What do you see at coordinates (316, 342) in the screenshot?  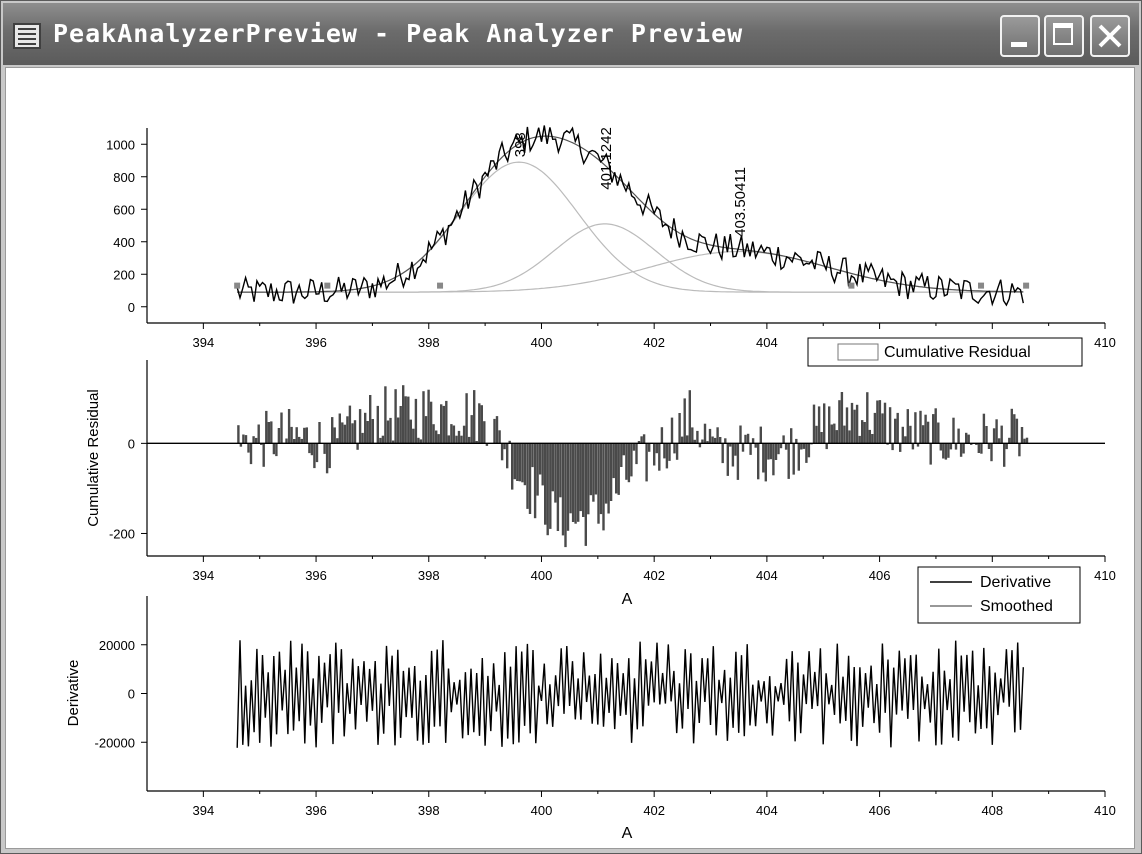 I see `x-tick-label: 396` at bounding box center [316, 342].